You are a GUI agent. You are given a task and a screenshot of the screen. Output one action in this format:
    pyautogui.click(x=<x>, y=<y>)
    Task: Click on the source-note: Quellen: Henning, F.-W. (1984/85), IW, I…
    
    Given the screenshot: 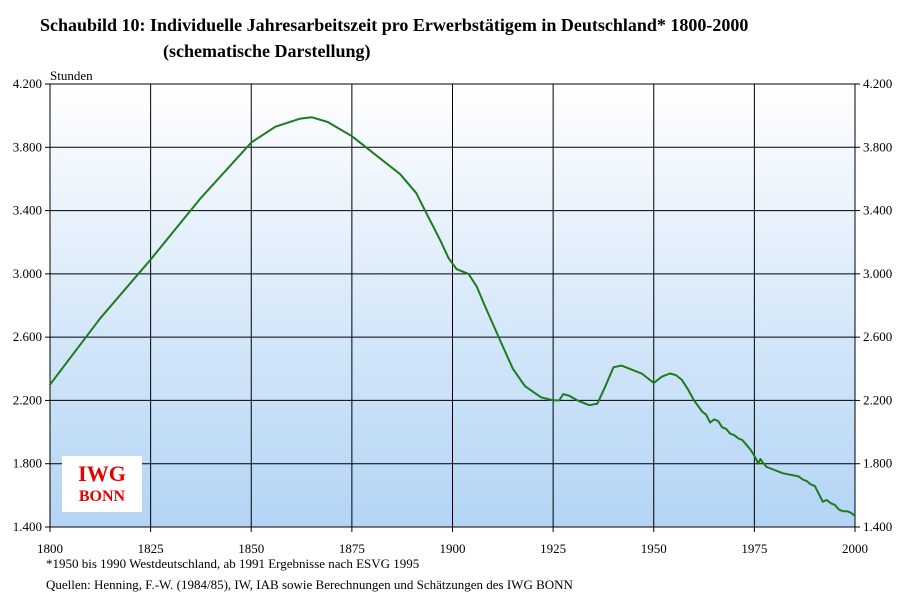 What is the action you would take?
    pyautogui.click(x=309, y=584)
    